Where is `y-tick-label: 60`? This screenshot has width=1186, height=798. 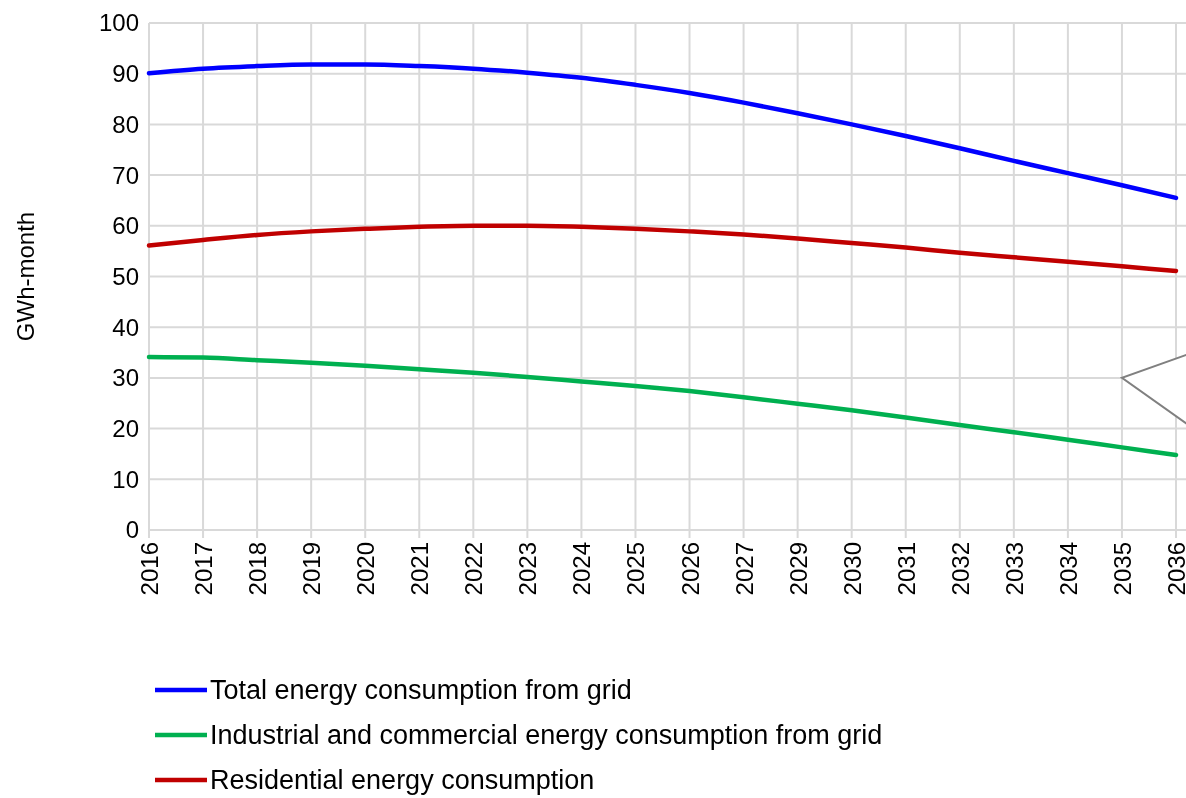
y-tick-label: 60 is located at coordinates (125, 226).